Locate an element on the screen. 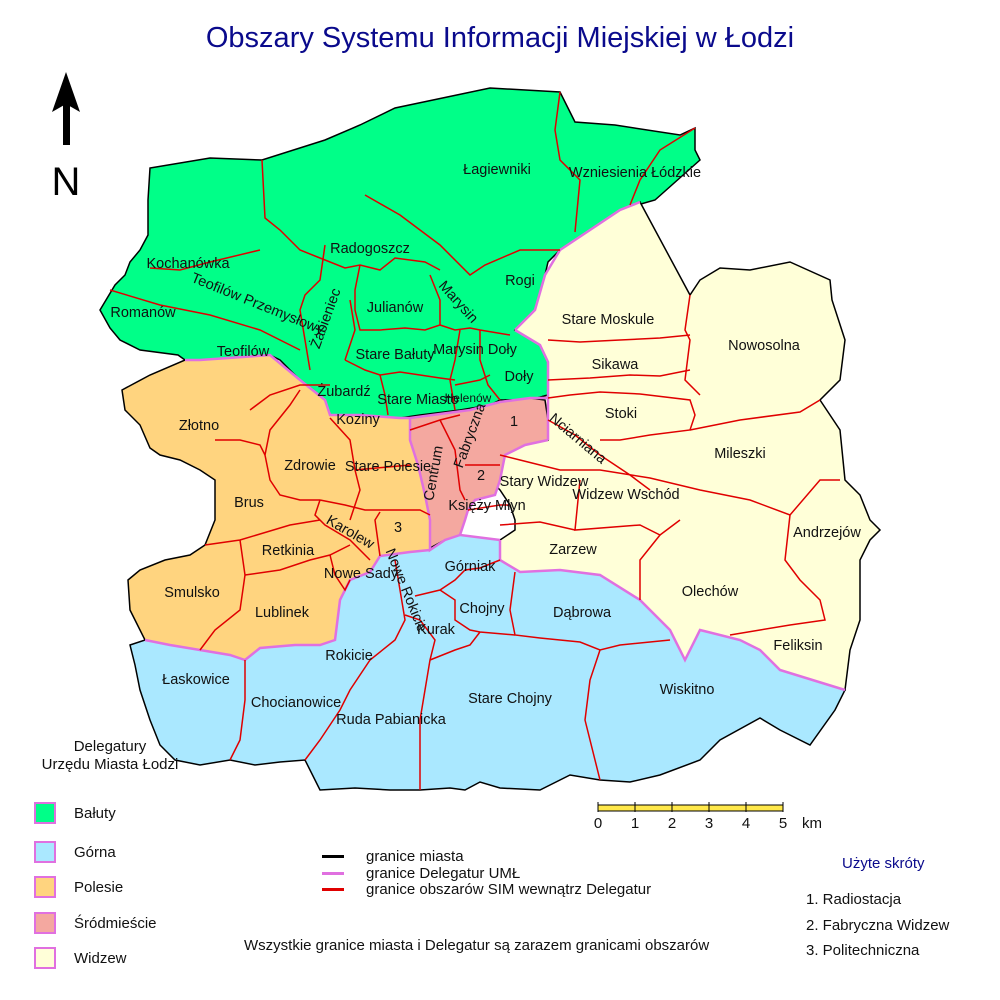 This screenshot has width=1000, height=1000. scale-tick: 2 is located at coordinates (672, 823).